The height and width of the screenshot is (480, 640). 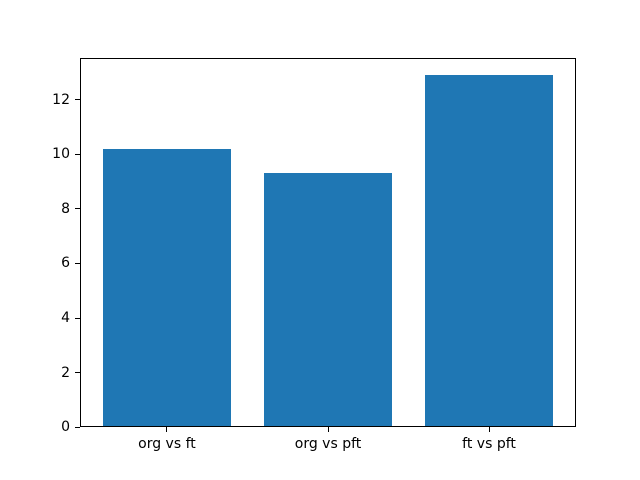 What do you see at coordinates (65, 208) in the screenshot?
I see `y-tick-label: 8` at bounding box center [65, 208].